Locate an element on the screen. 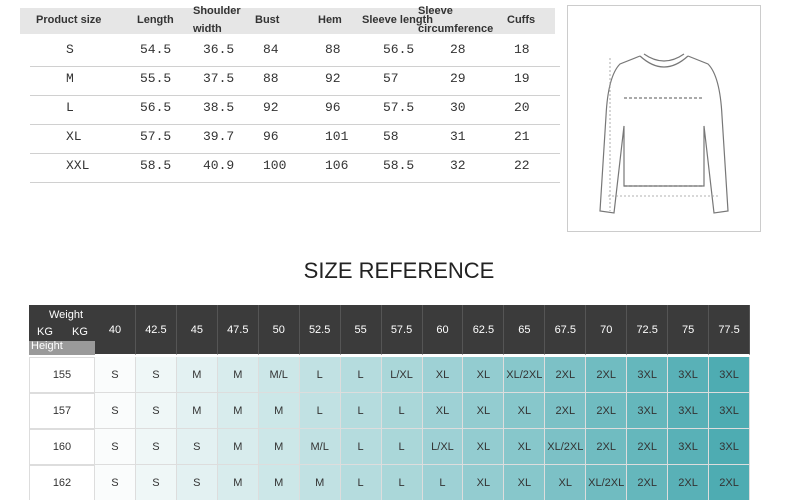  size-table-header: Bust is located at coordinates (267, 20).